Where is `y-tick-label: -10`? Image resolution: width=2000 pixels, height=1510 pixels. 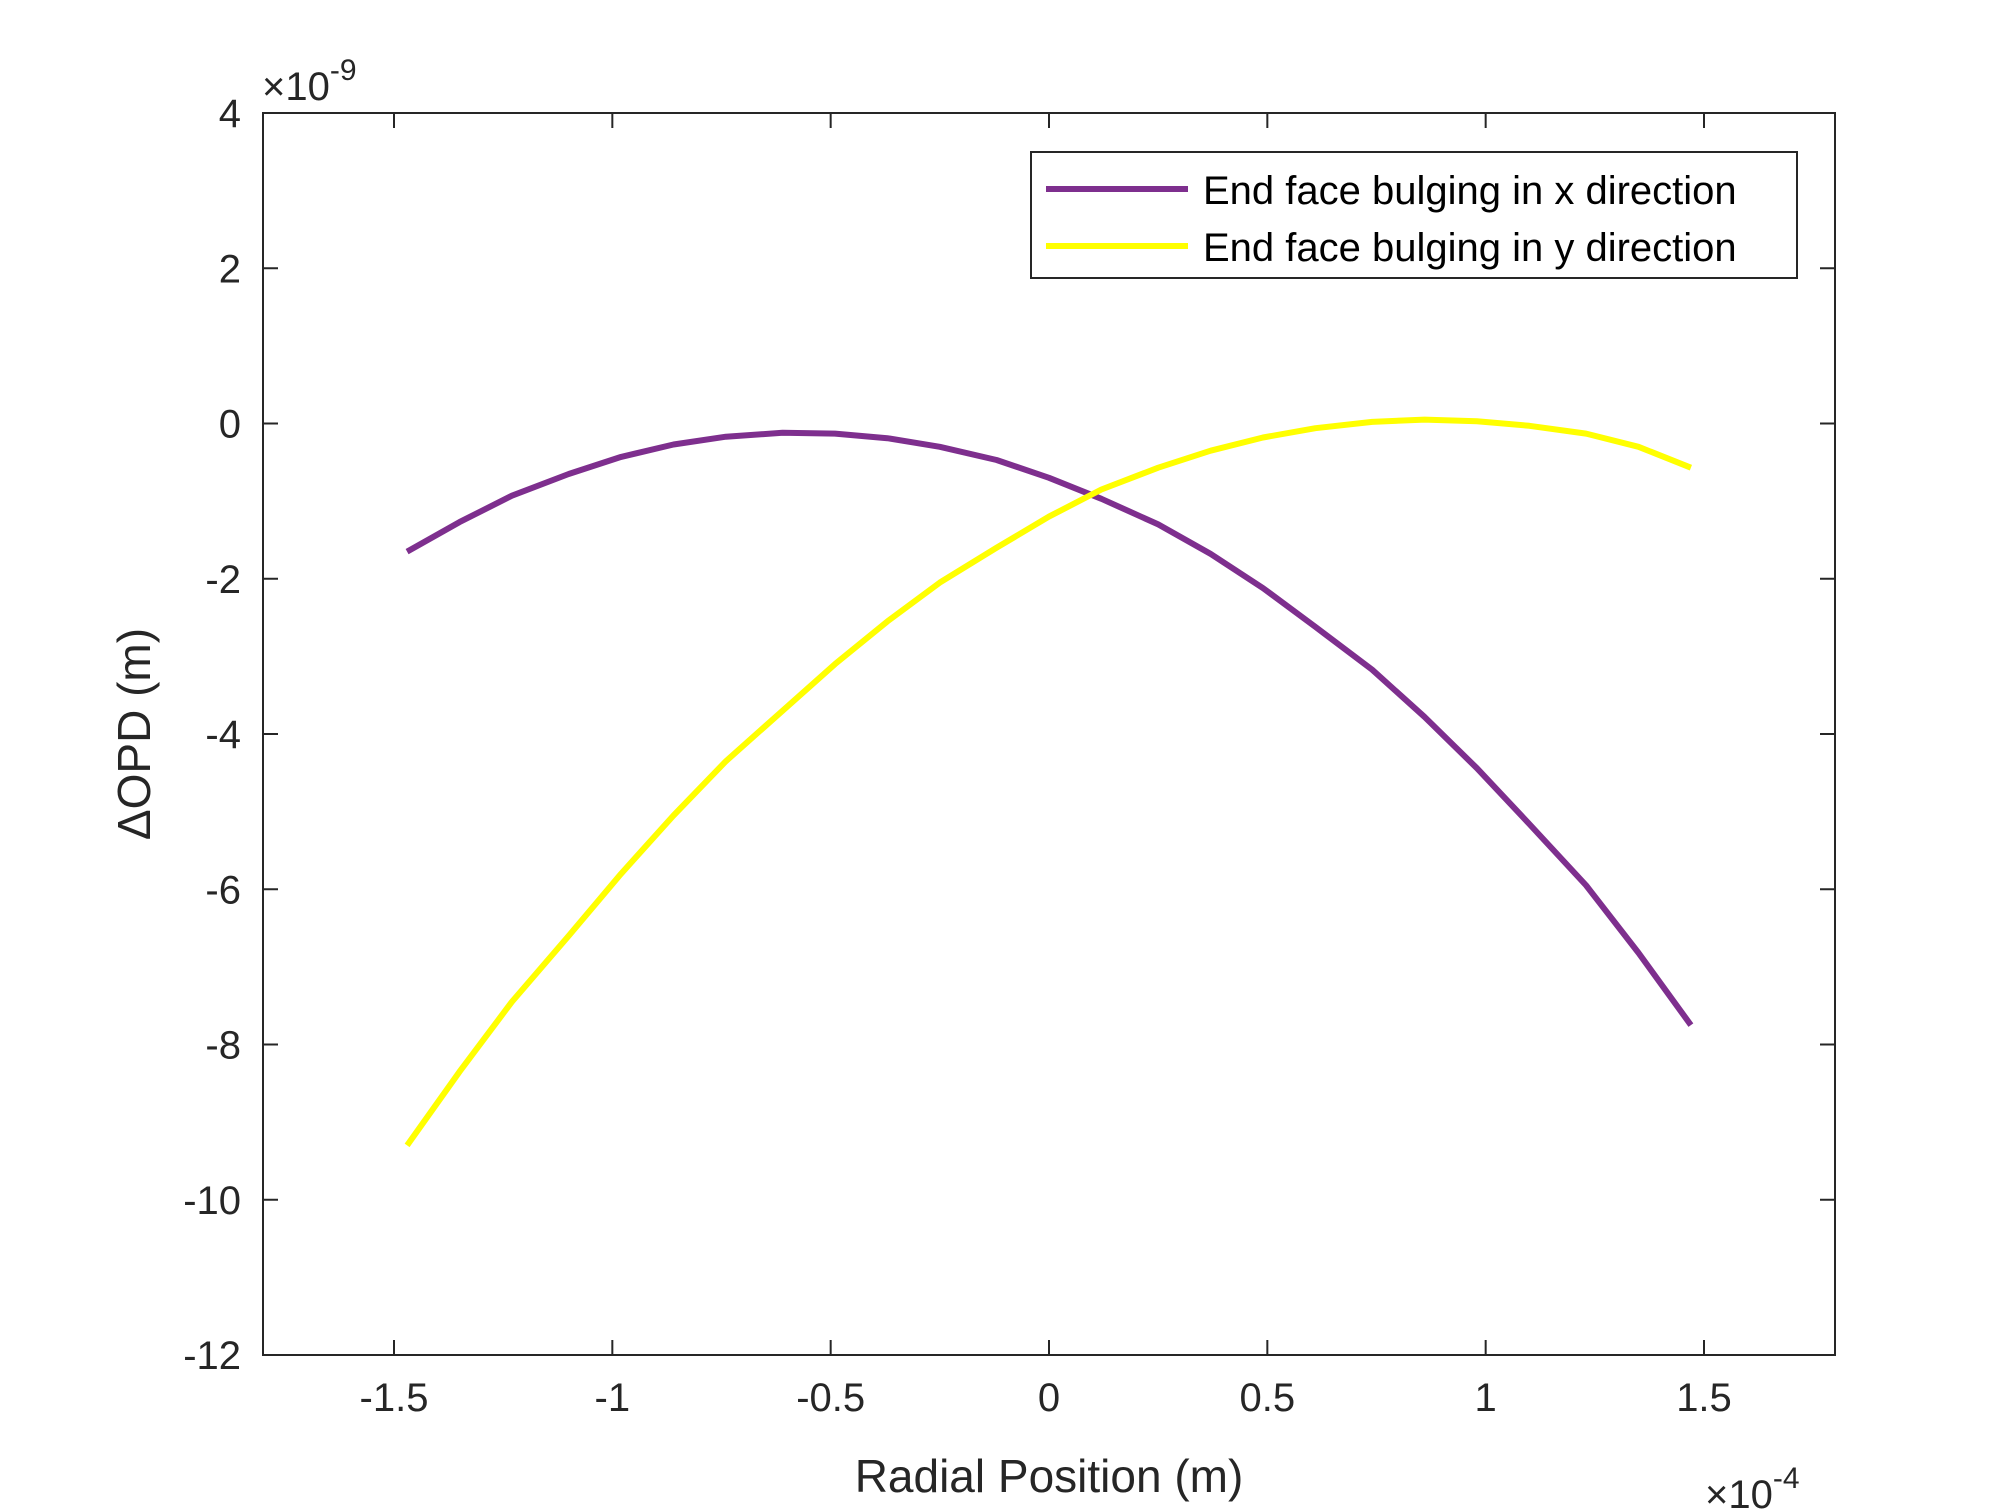 y-tick-label: -10 is located at coordinates (212, 1201).